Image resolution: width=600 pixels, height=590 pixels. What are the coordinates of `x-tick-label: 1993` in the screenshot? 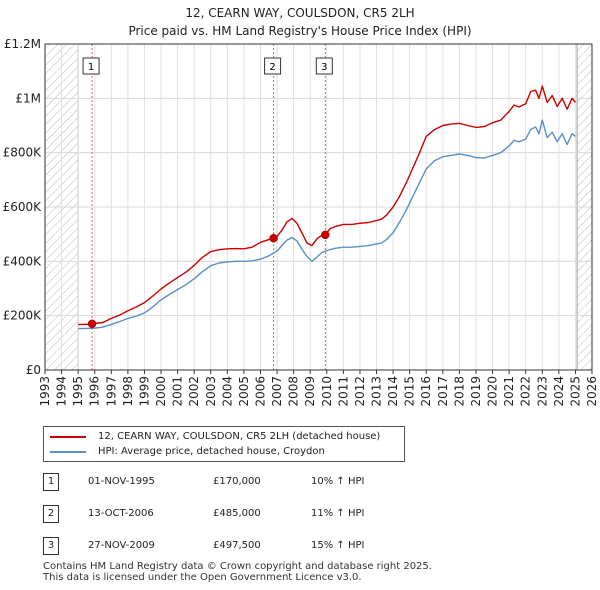 It's located at (45, 391).